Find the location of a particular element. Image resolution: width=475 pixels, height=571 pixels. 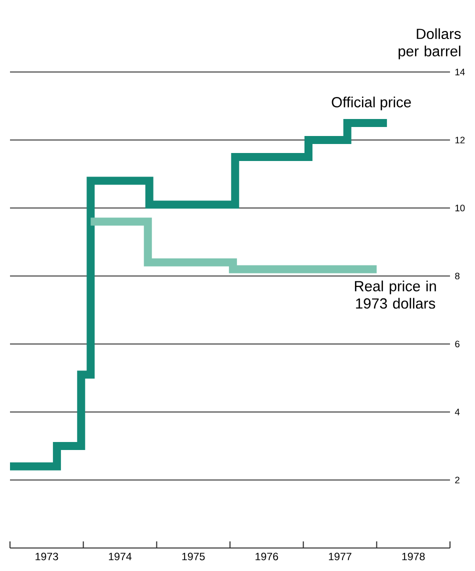

series-label: Official price is located at coordinates (371, 103).